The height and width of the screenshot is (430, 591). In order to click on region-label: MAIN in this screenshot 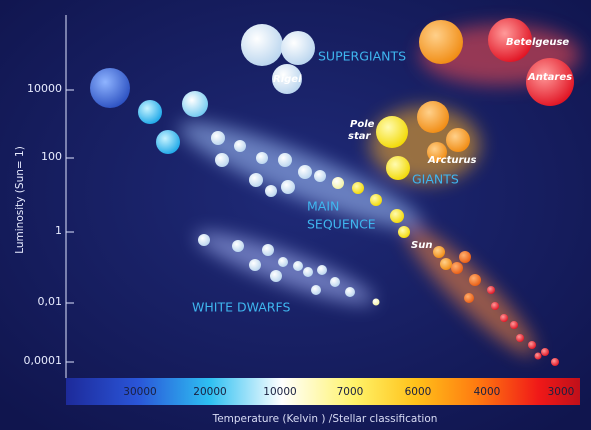, I will do `click(323, 206)`.